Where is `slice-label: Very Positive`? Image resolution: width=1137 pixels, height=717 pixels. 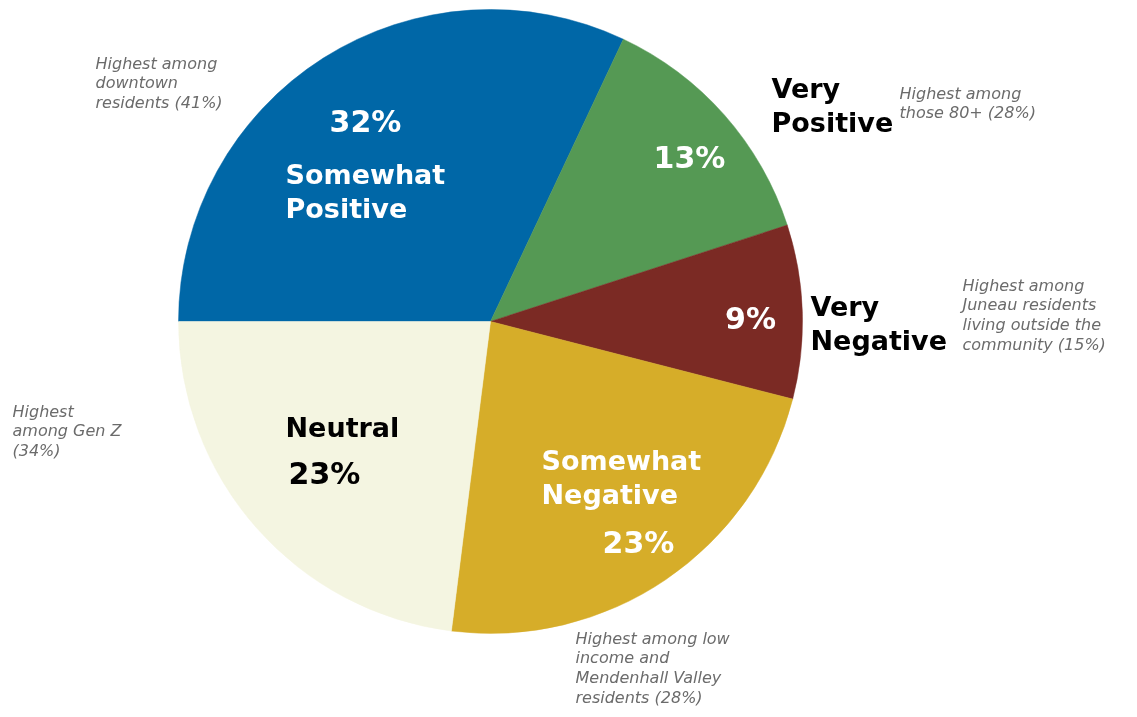 slice-label: Very Positive is located at coordinates (832, 105).